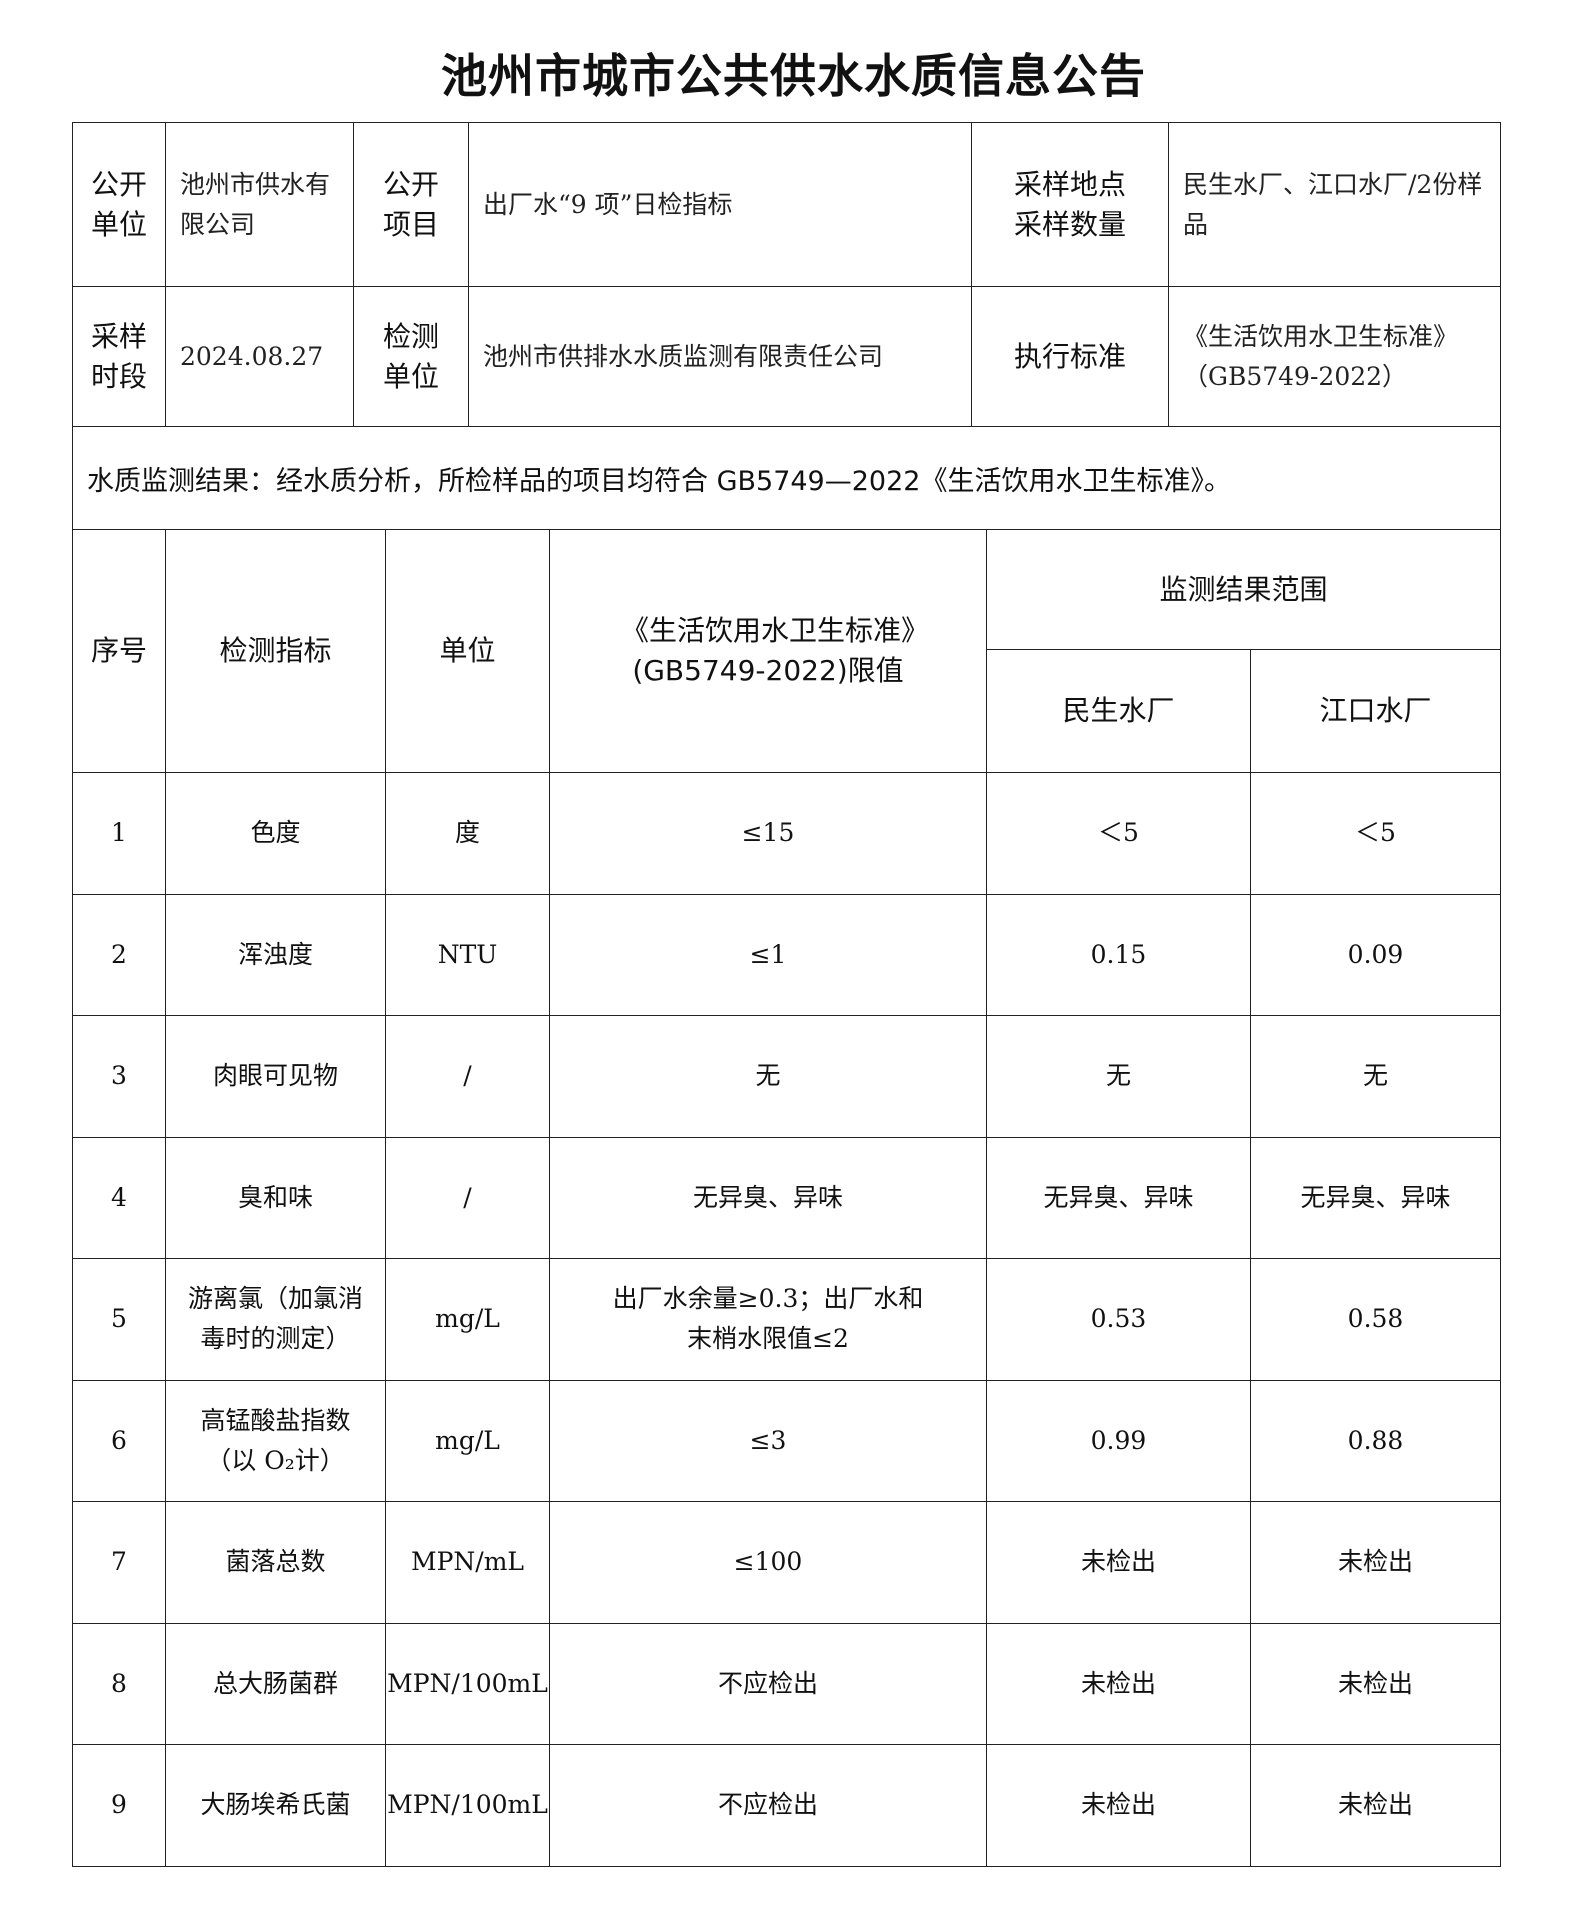 Image resolution: width=1587 pixels, height=1926 pixels. What do you see at coordinates (275, 651) in the screenshot?
I see `header-indicator: 检测指标` at bounding box center [275, 651].